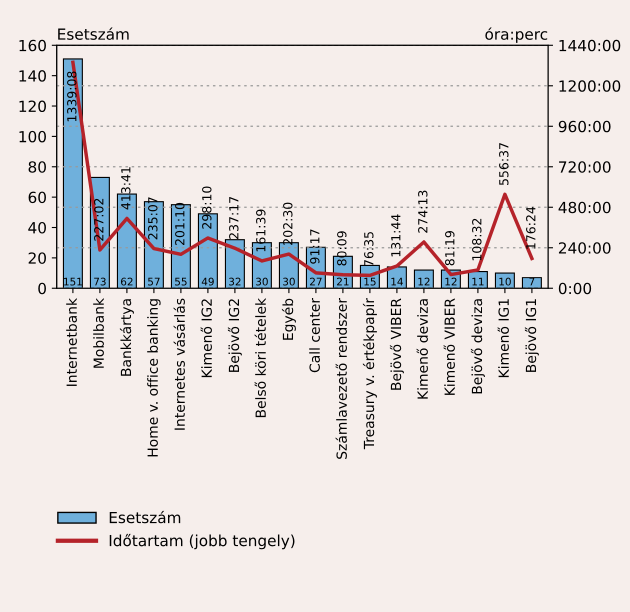 The image size is (630, 612). Describe the element at coordinates (37, 198) in the screenshot. I see `y-tick-label: 60` at that location.